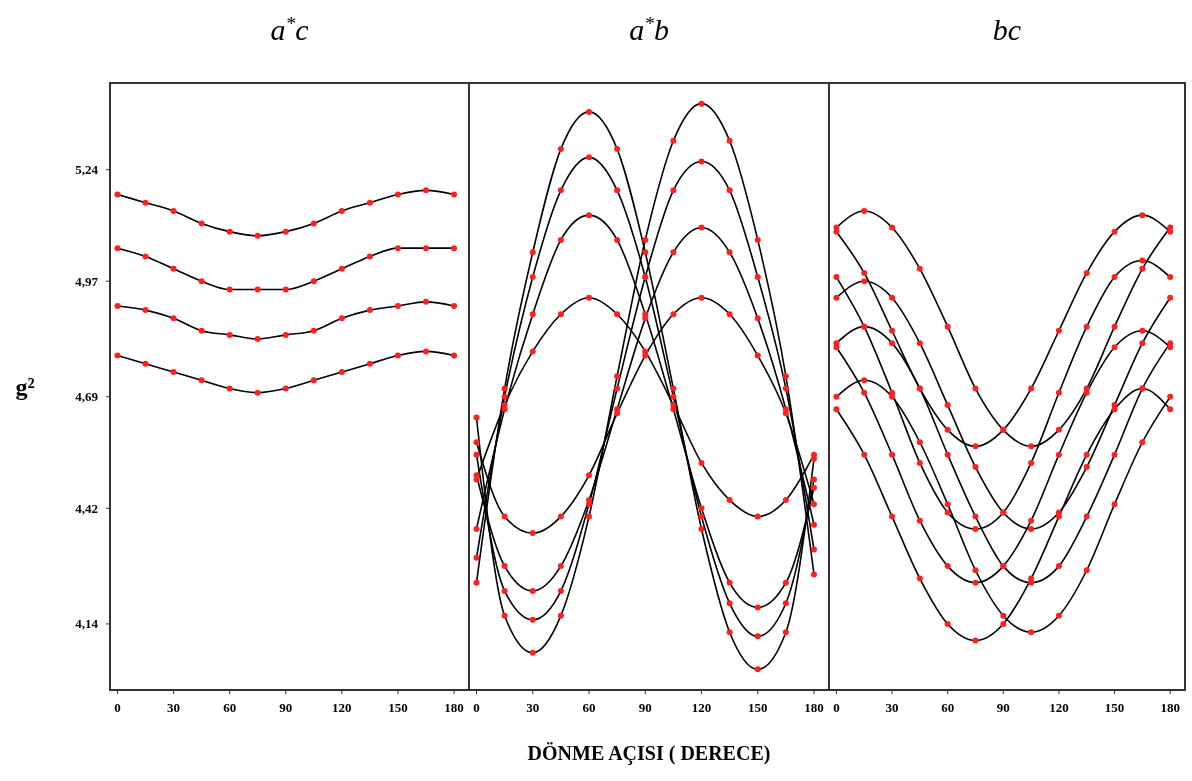 The image size is (1192, 781). What do you see at coordinates (87, 170) in the screenshot?
I see `y-tick-label: 5,24` at bounding box center [87, 170].